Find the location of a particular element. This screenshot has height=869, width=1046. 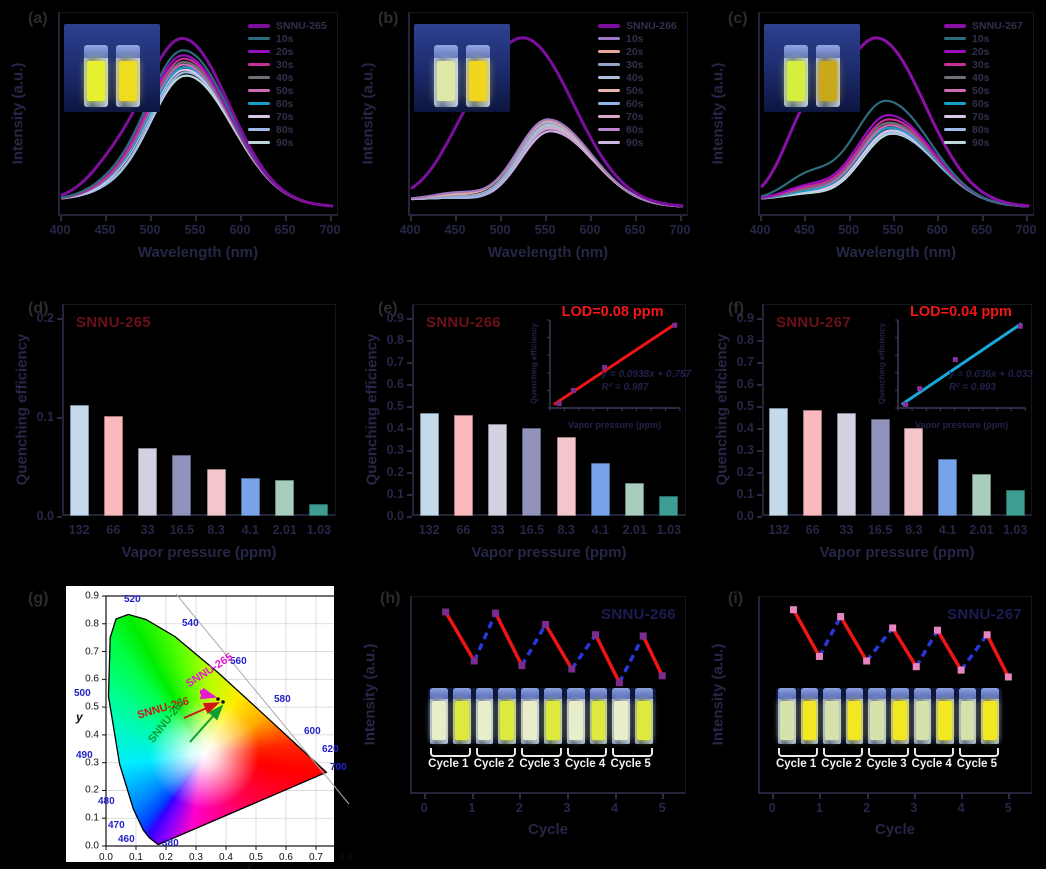

wavelength-label: 520 is located at coordinates (132, 599).